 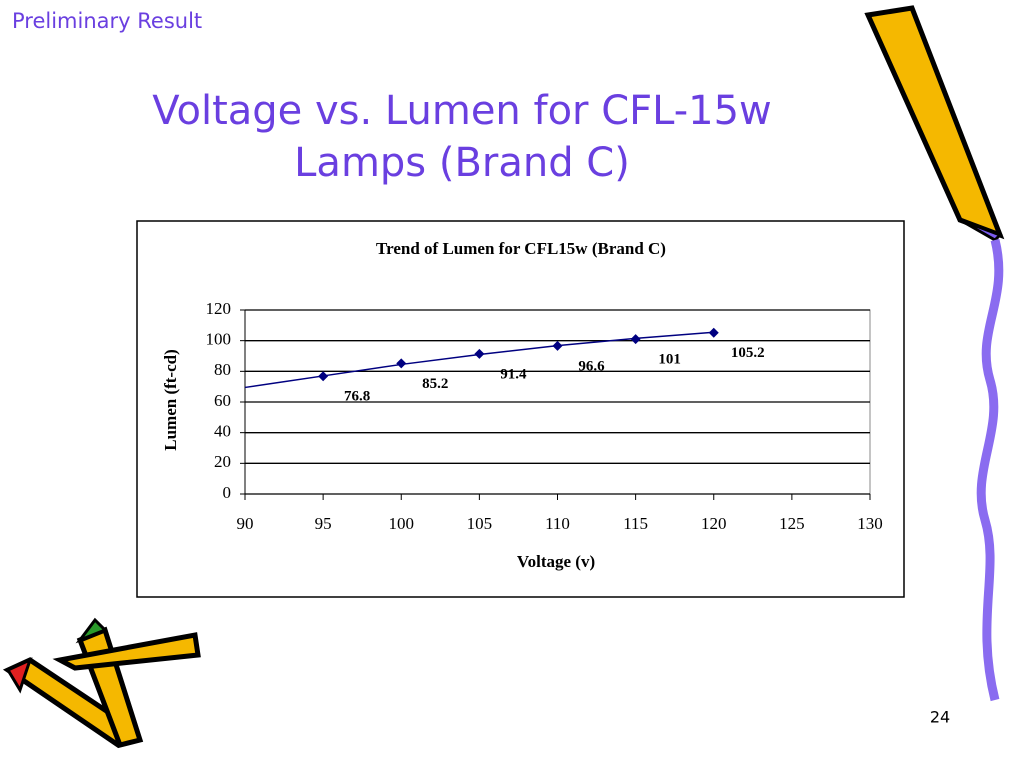 I want to click on y-axis-label: Lumen (ft-cd), so click(x=170, y=400).